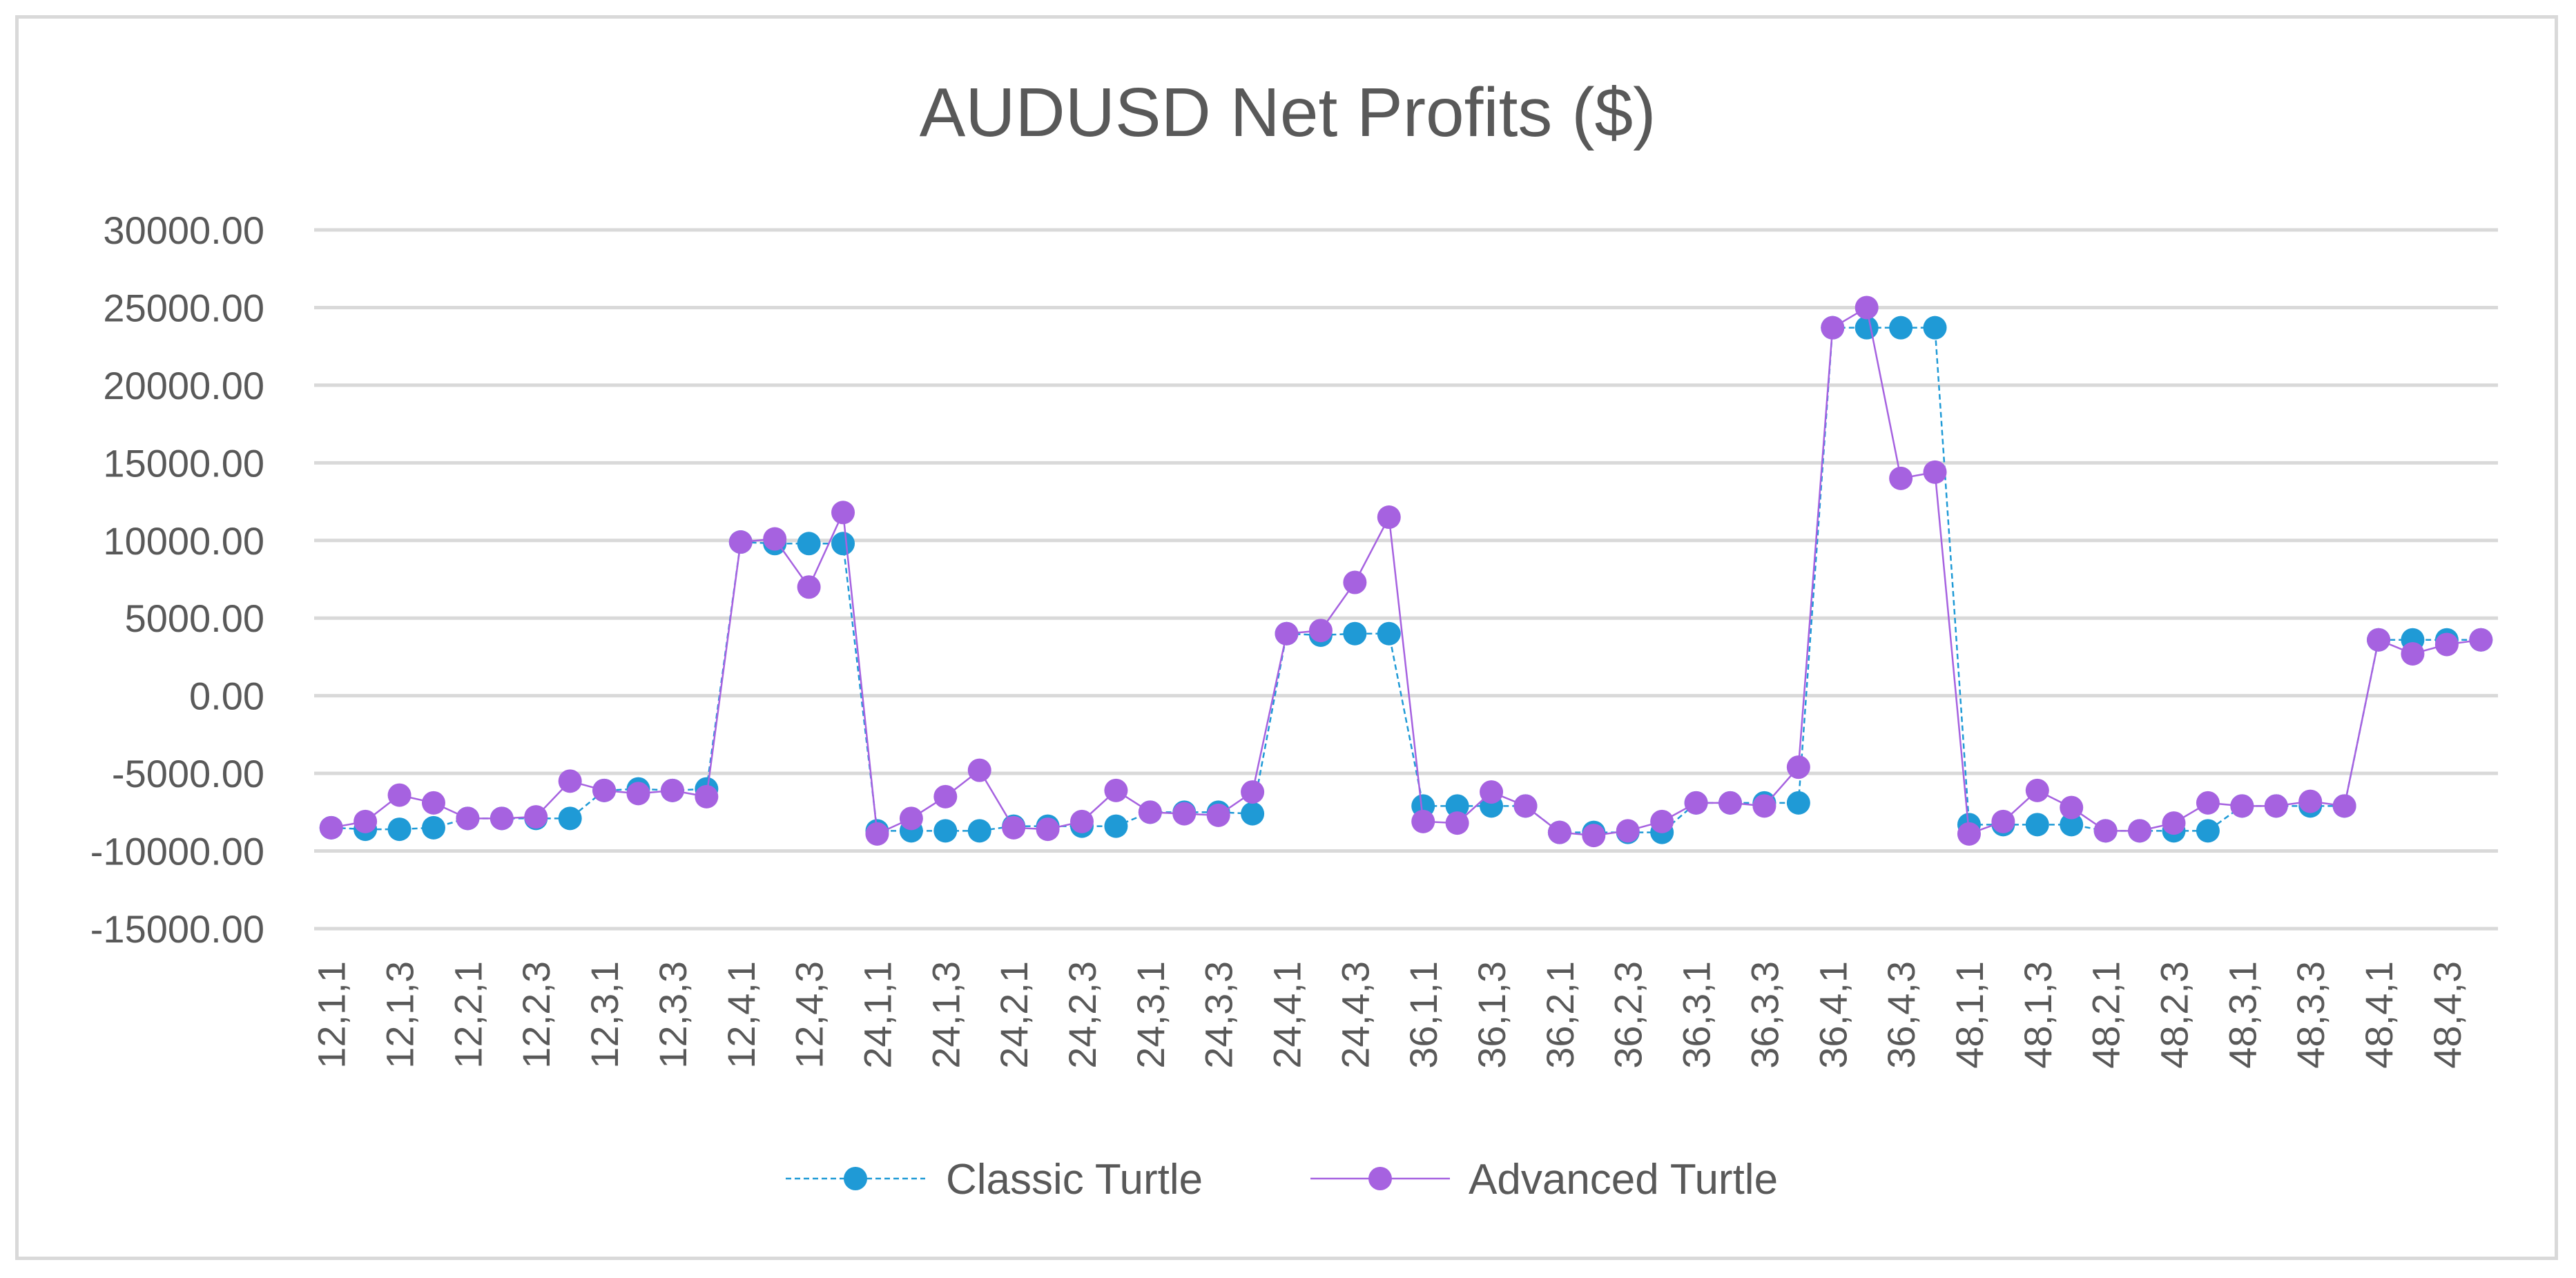 The width and height of the screenshot is (2576, 1278). Describe the element at coordinates (673, 1015) in the screenshot. I see `x-tick-label: 12,3,3` at that location.